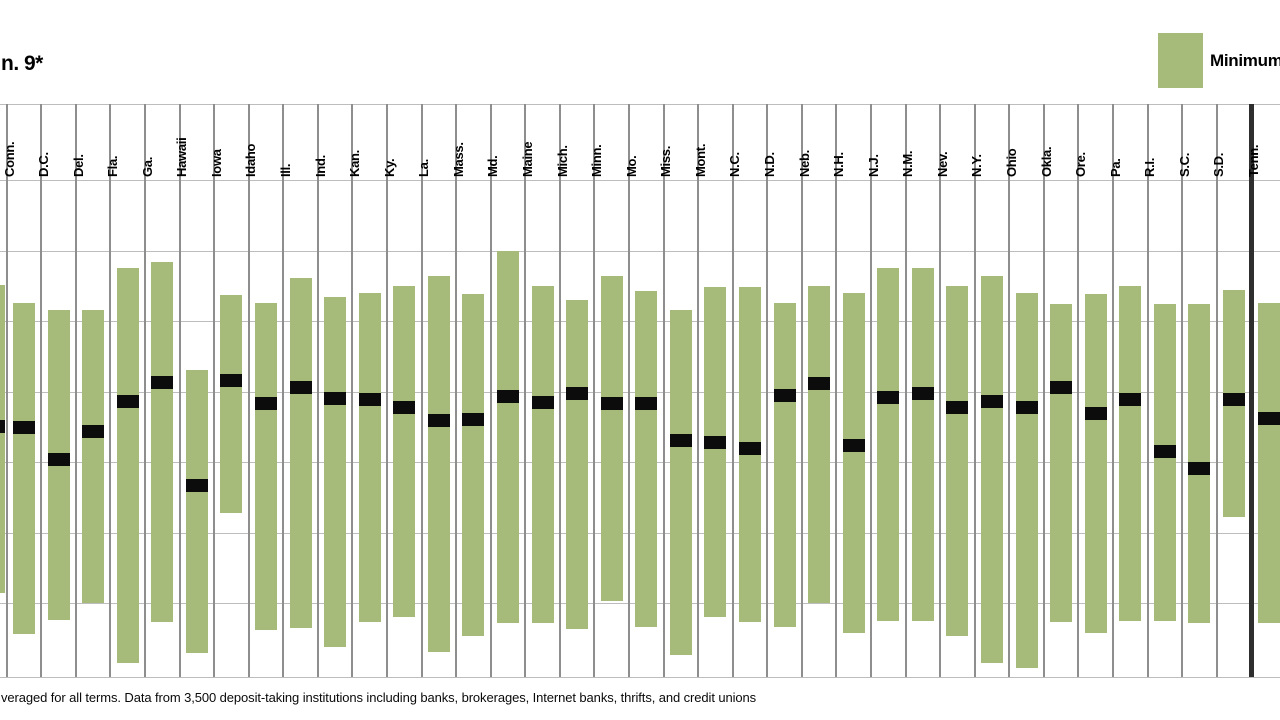 Image resolution: width=1280 pixels, height=720 pixels. I want to click on state-label: Fla., so click(113, 166).